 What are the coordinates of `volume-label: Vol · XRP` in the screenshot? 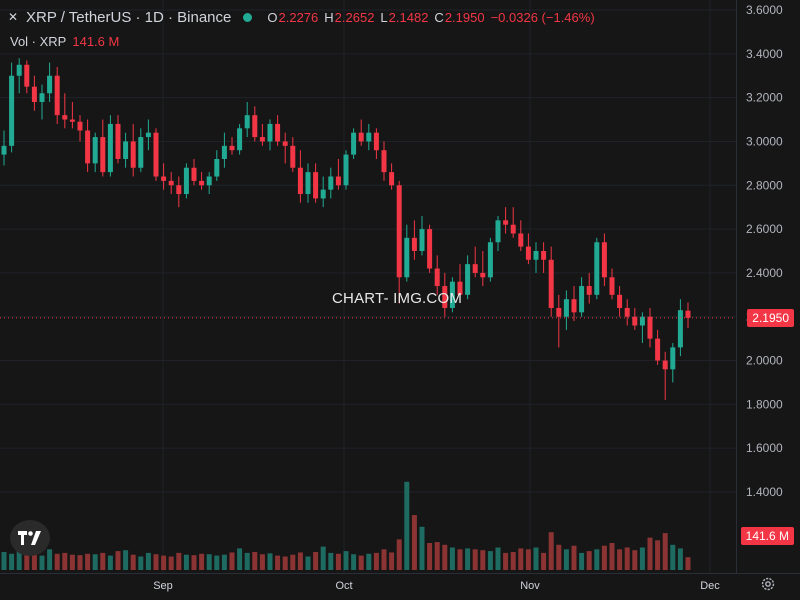 It's located at (38, 41).